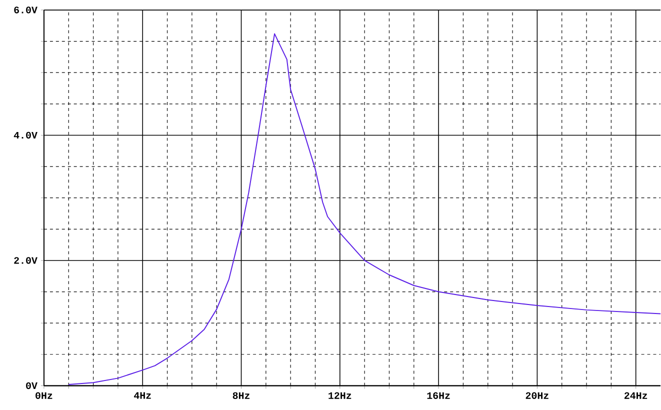 Image resolution: width=661 pixels, height=410 pixels. I want to click on y-tick-label: 6.0V, so click(26, 10).